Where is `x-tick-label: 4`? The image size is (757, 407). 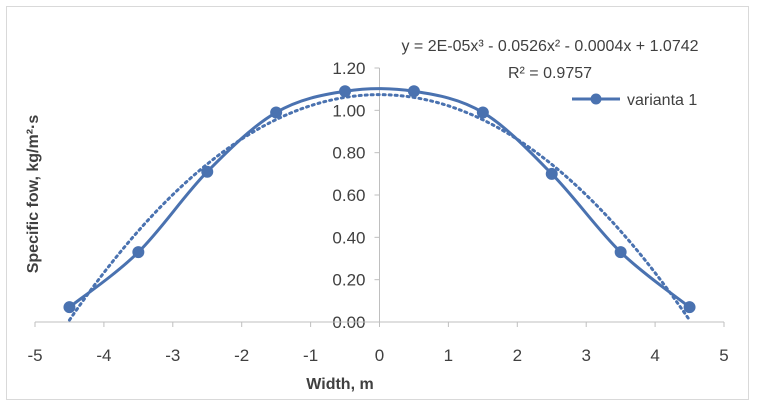
x-tick-label: 4 is located at coordinates (654, 355).